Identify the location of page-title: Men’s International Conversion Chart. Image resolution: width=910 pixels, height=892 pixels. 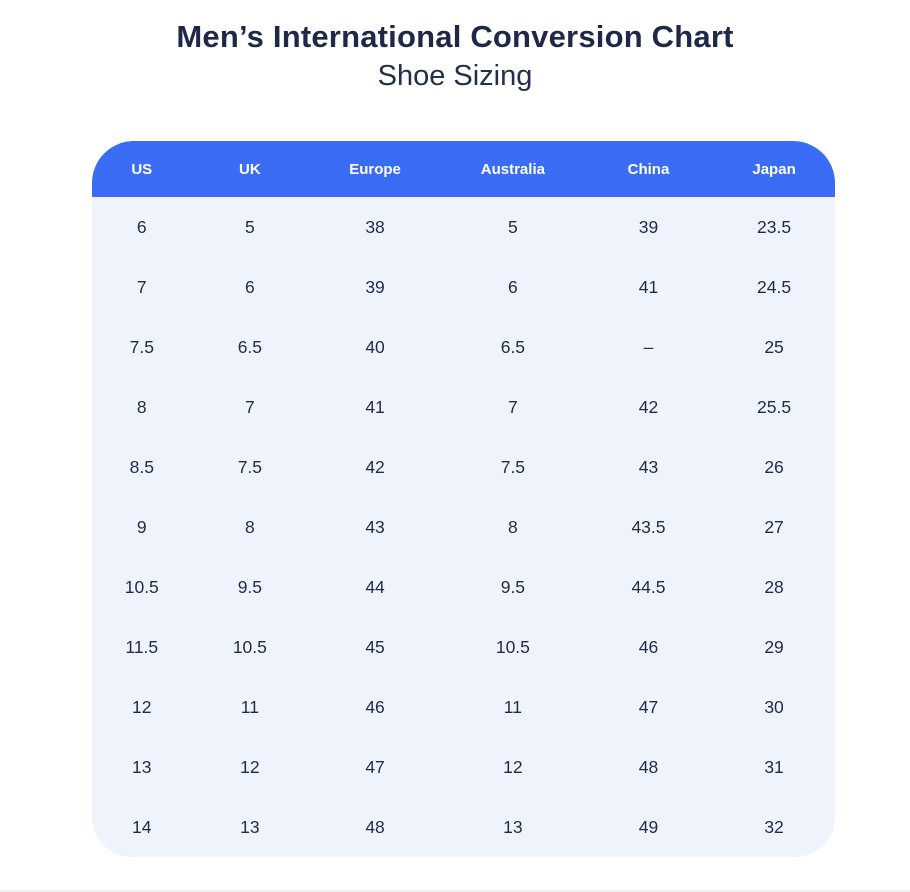
(455, 36).